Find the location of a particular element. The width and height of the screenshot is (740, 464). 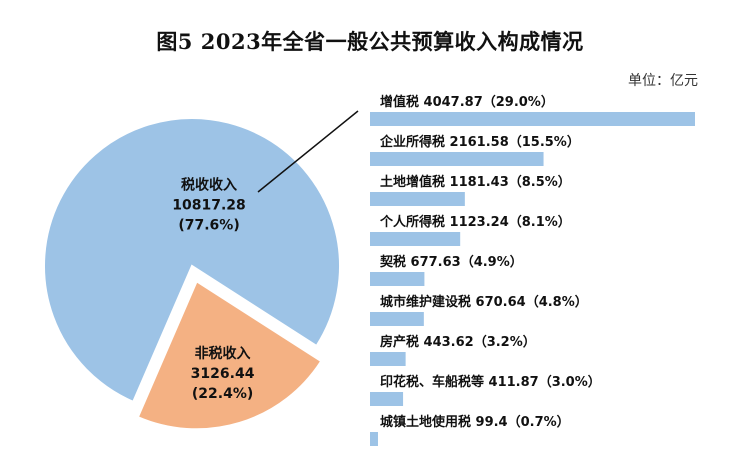

bar-label: 个人所得税 1123.24（8.1%） is located at coordinates (475, 222).